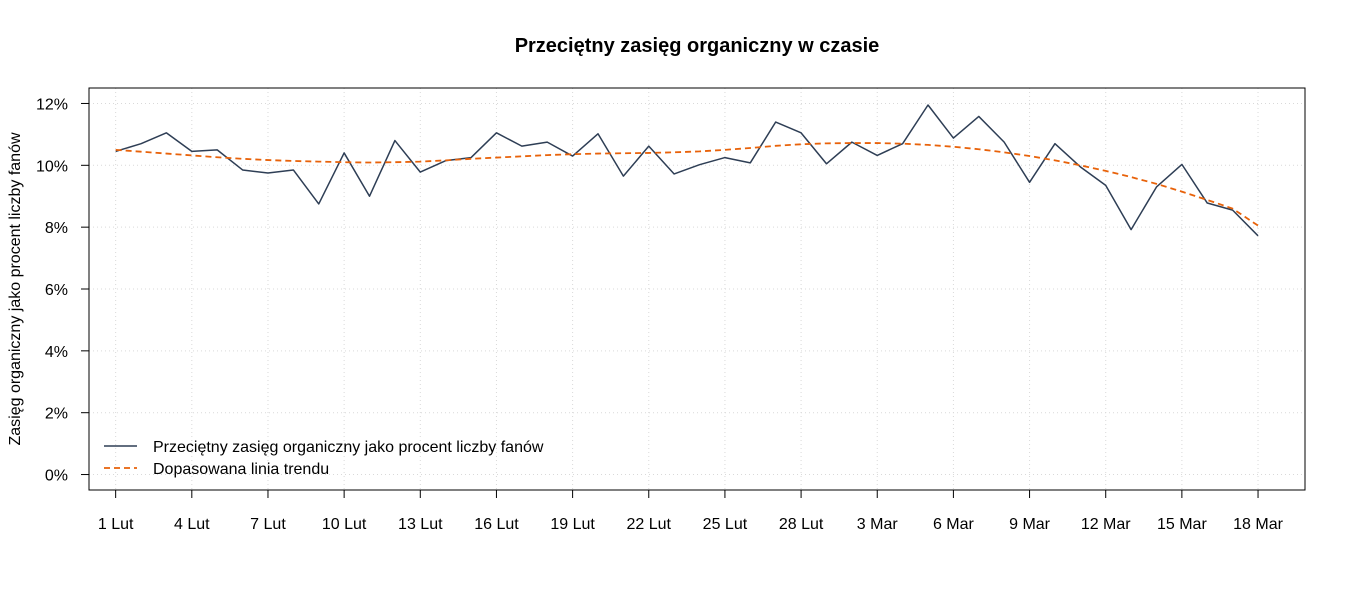 This screenshot has height=600, width=1350. Describe the element at coordinates (954, 524) in the screenshot. I see `x-tick-label: 6 Mar` at that location.